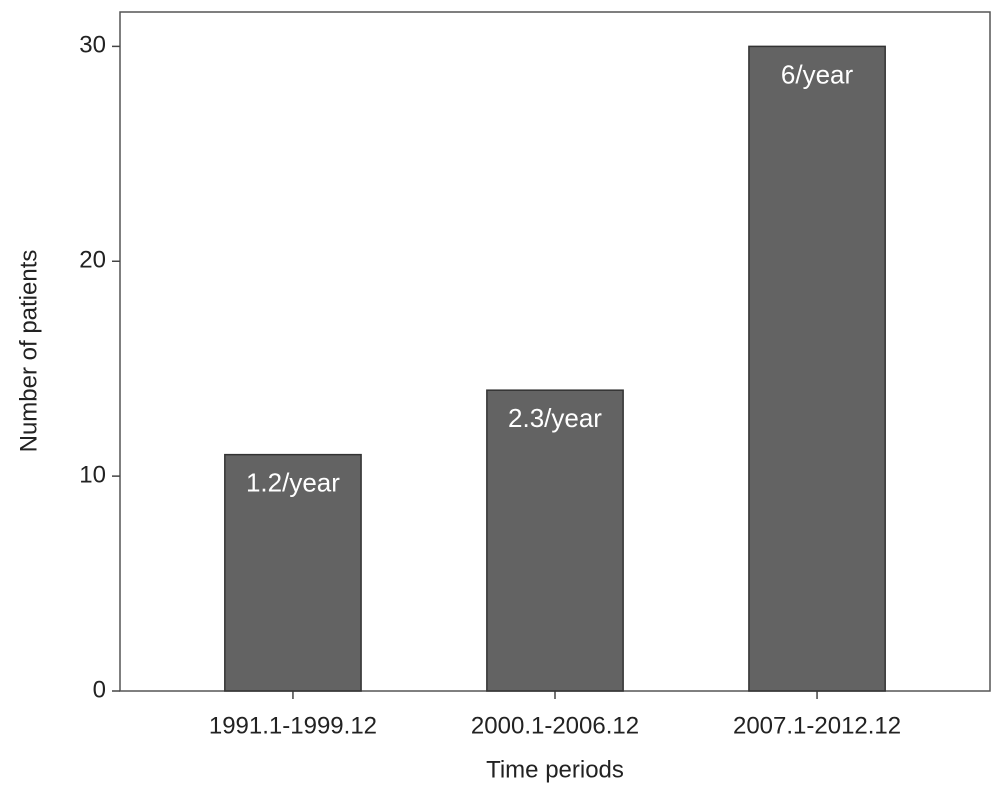  What do you see at coordinates (92, 45) in the screenshot?
I see `y-tick-label: 30` at bounding box center [92, 45].